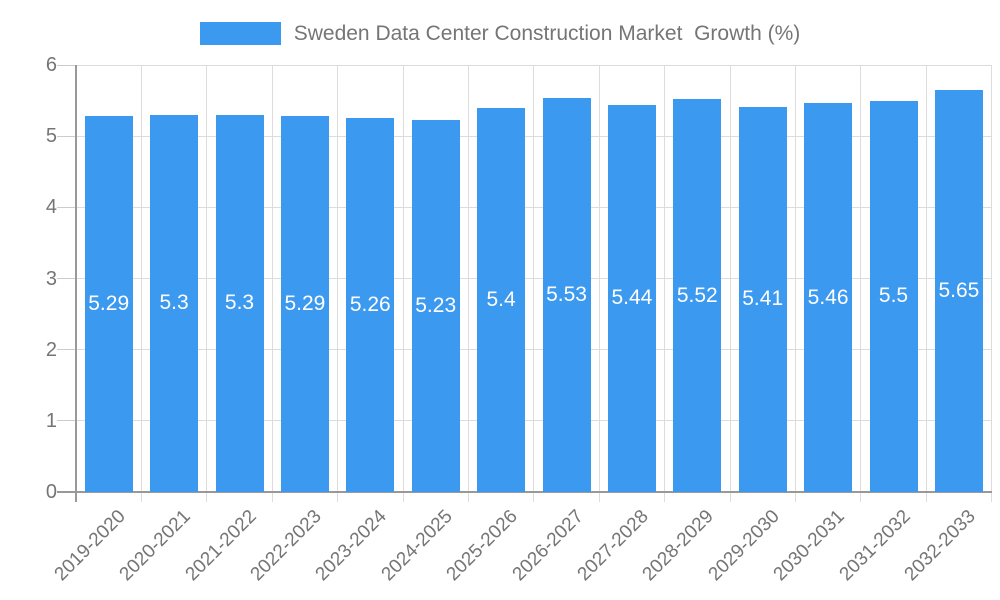 Image resolution: width=1000 pixels, height=600 pixels. Describe the element at coordinates (51, 65) in the screenshot. I see `y-axis-tick-label: 6` at that location.